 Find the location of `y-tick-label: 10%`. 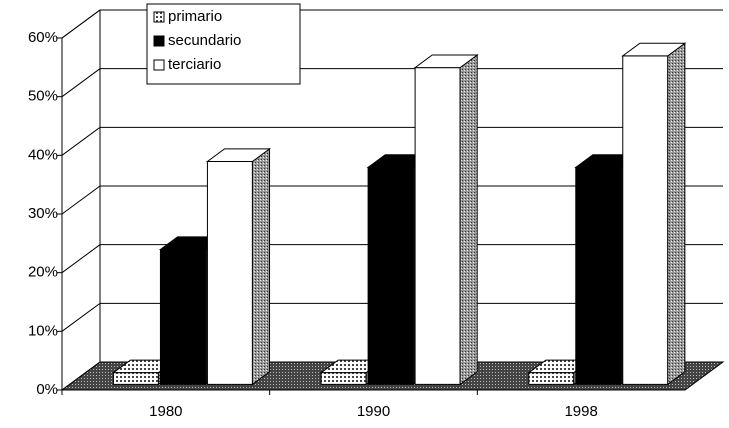

y-tick-label: 10% is located at coordinates (43, 330).